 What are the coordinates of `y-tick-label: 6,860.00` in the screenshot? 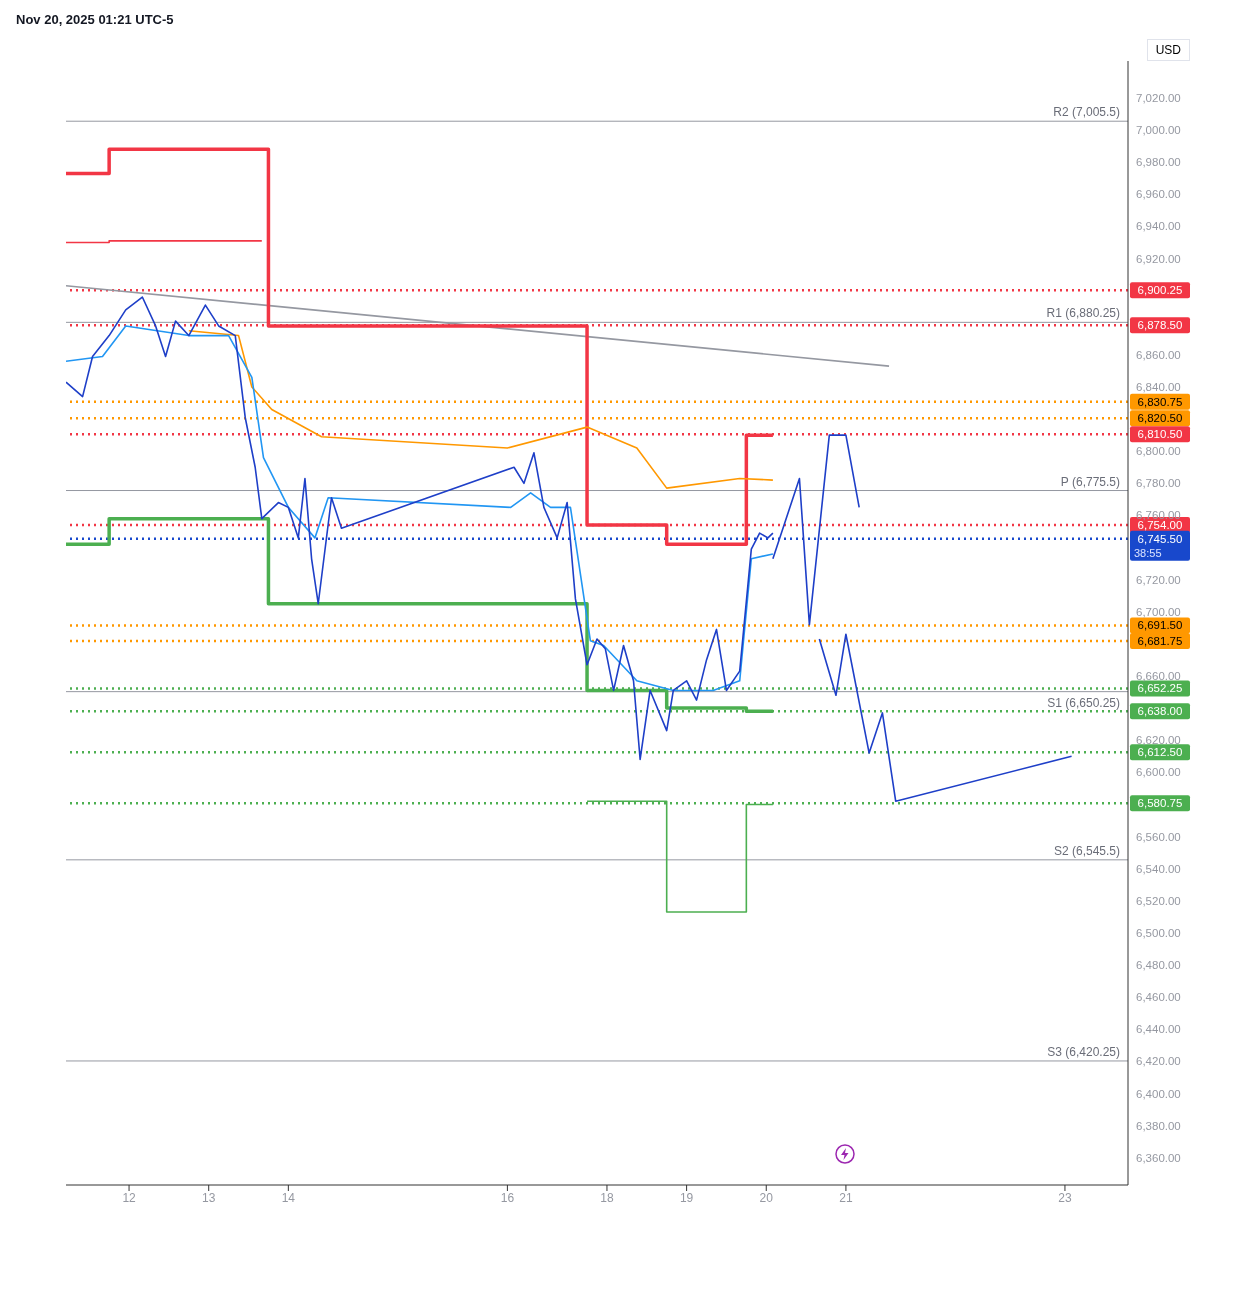 It's located at (1158, 354).